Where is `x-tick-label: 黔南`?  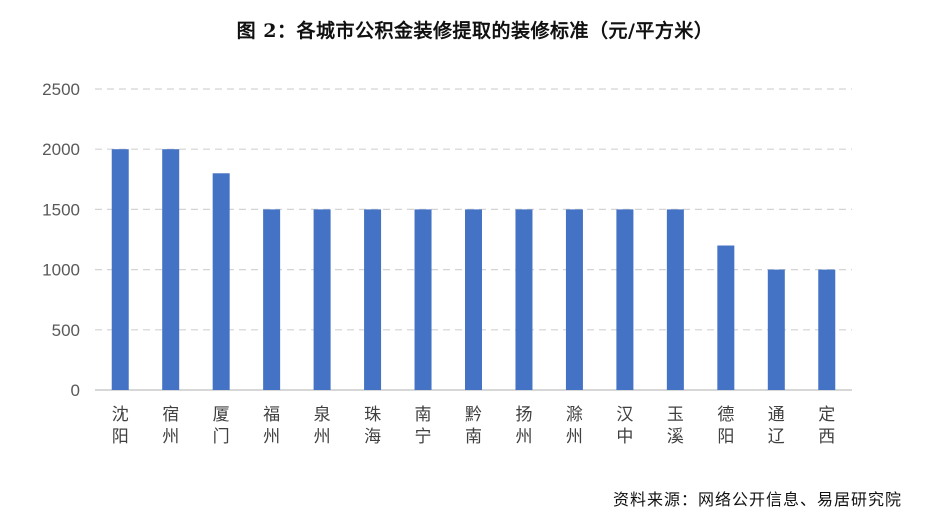 x-tick-label: 黔南 is located at coordinates (473, 426).